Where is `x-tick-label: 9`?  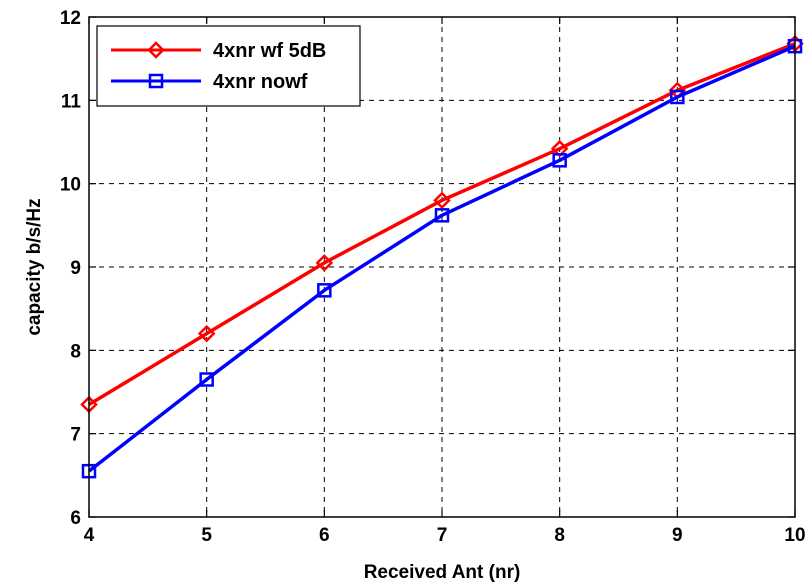
x-tick-label: 9 is located at coordinates (677, 535).